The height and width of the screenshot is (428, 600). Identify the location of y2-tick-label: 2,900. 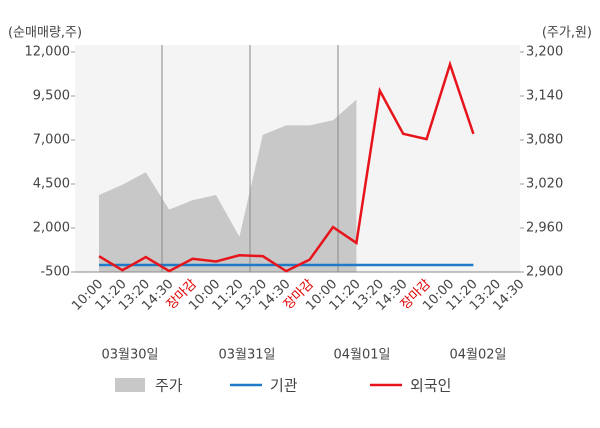
(544, 272).